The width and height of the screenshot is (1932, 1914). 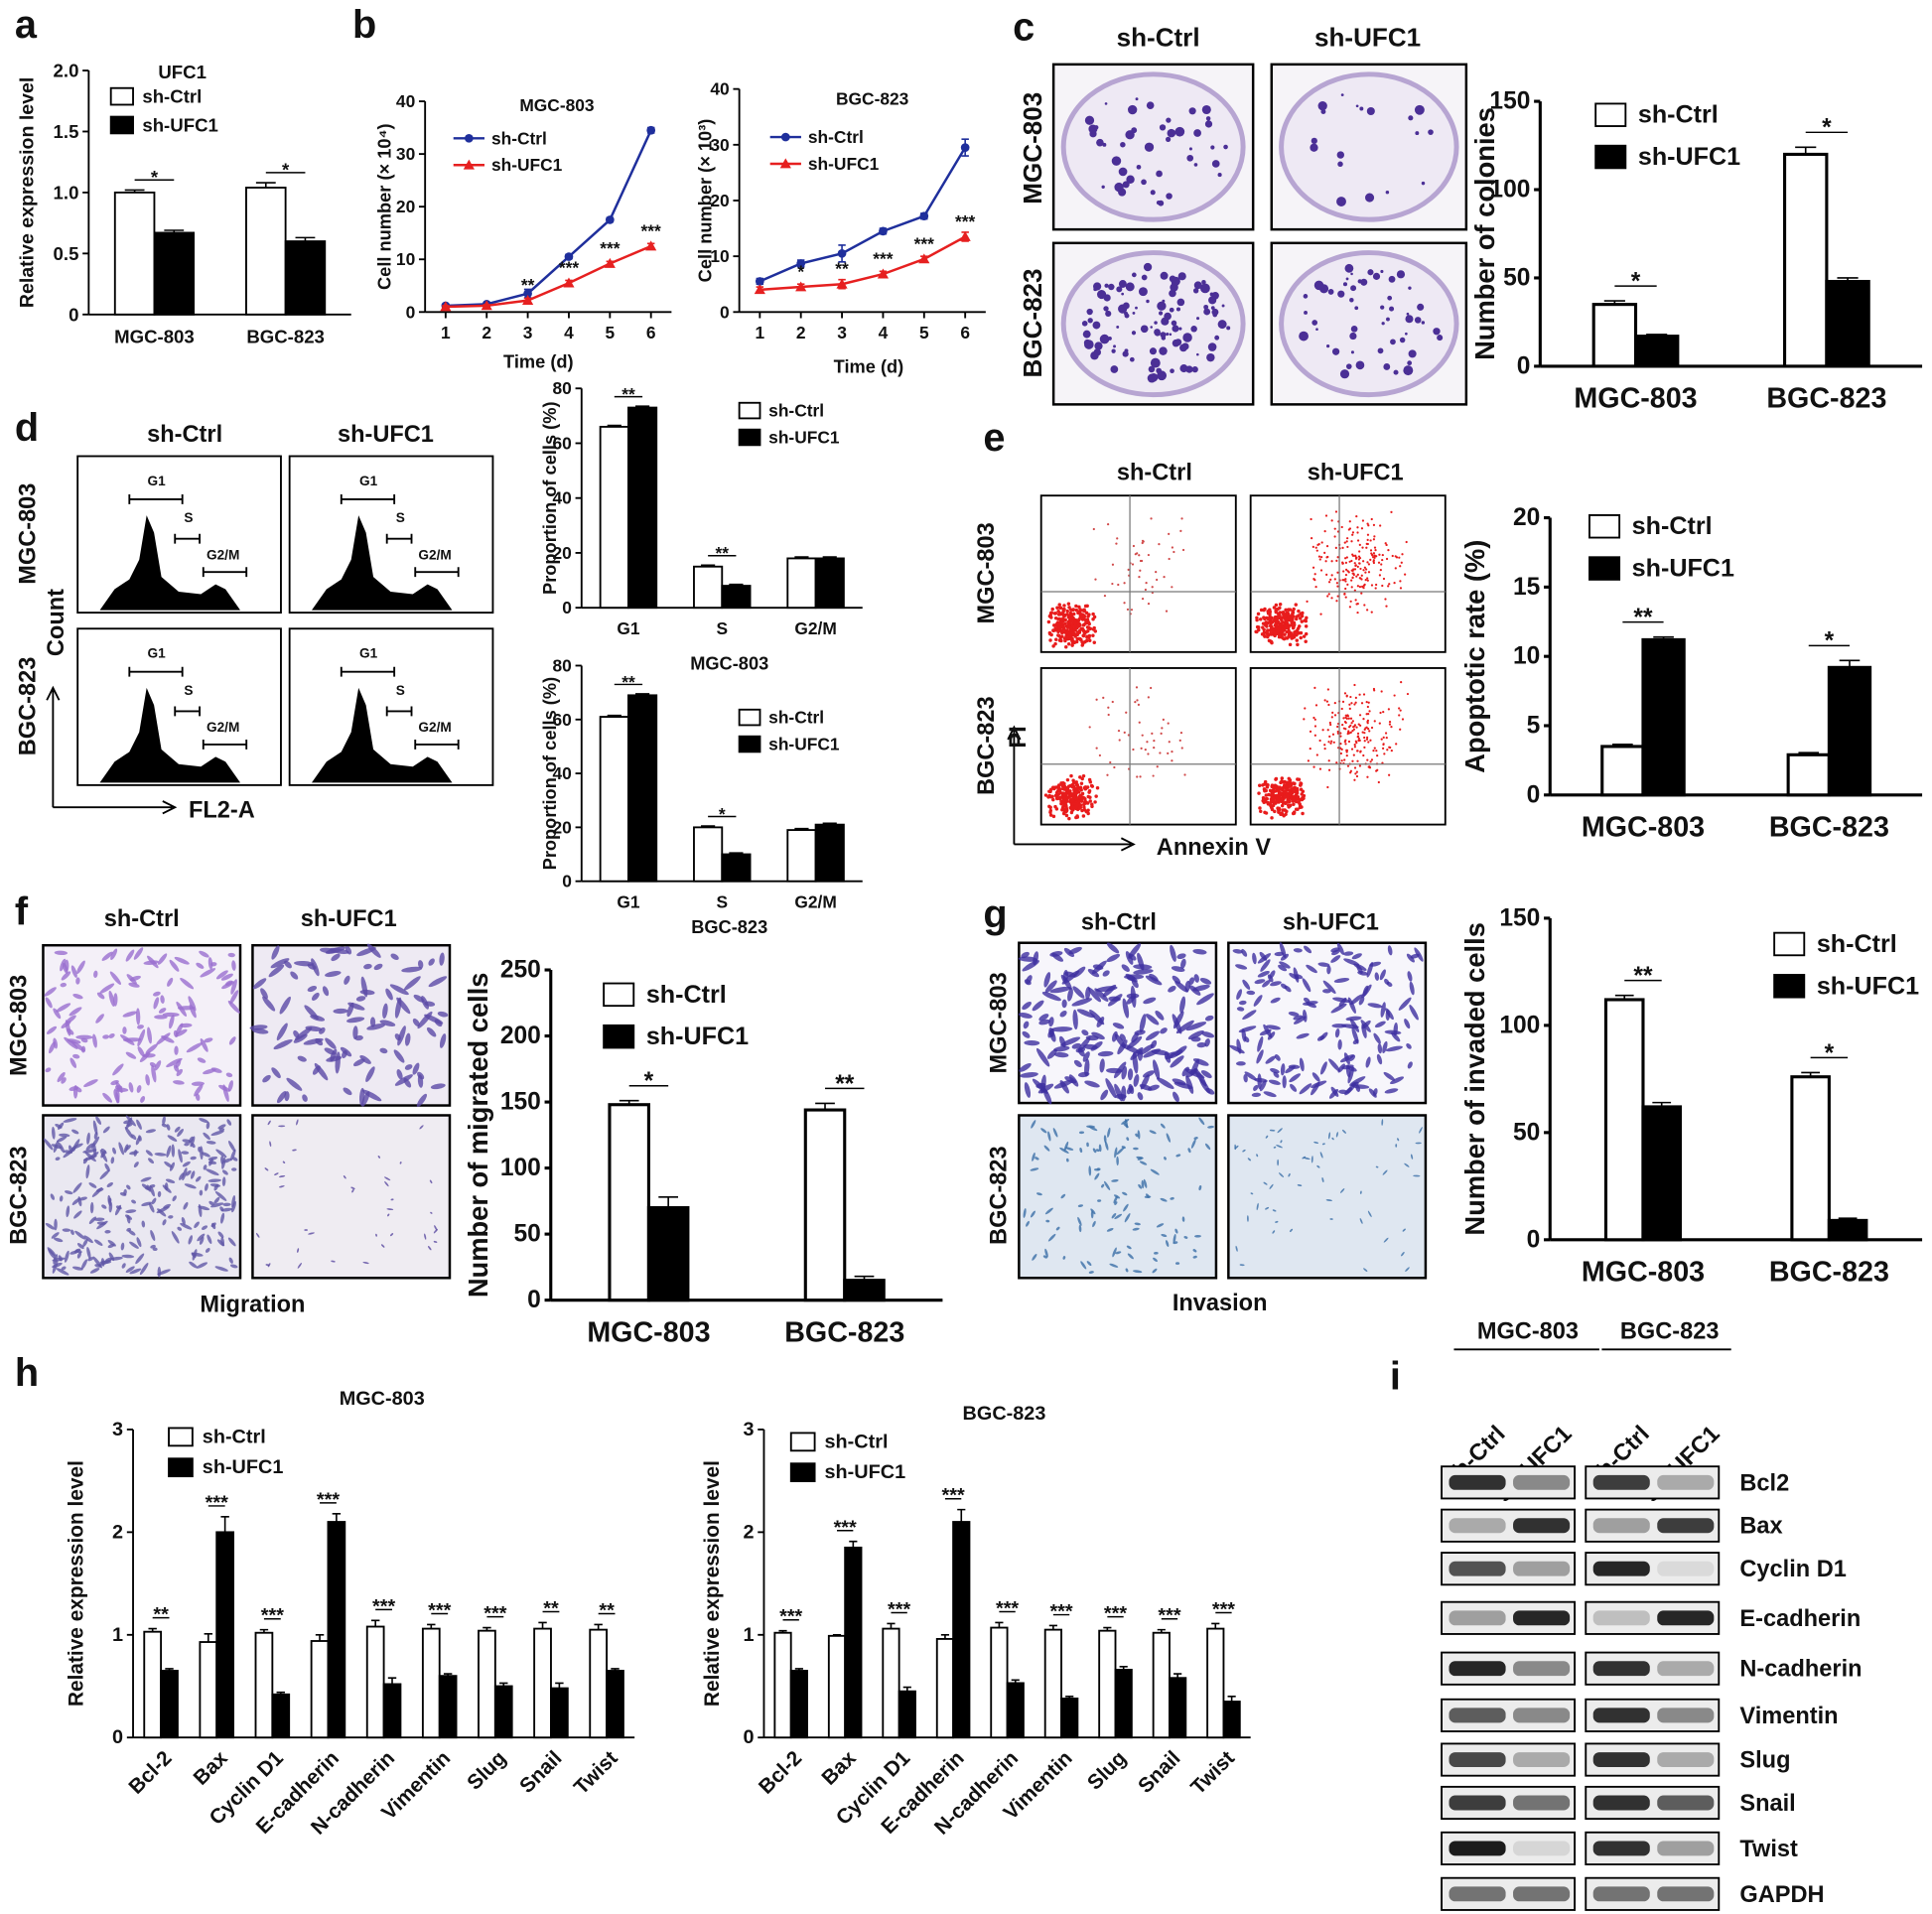 What do you see at coordinates (1542, 1669) in the screenshot?
I see `blot-band` at bounding box center [1542, 1669].